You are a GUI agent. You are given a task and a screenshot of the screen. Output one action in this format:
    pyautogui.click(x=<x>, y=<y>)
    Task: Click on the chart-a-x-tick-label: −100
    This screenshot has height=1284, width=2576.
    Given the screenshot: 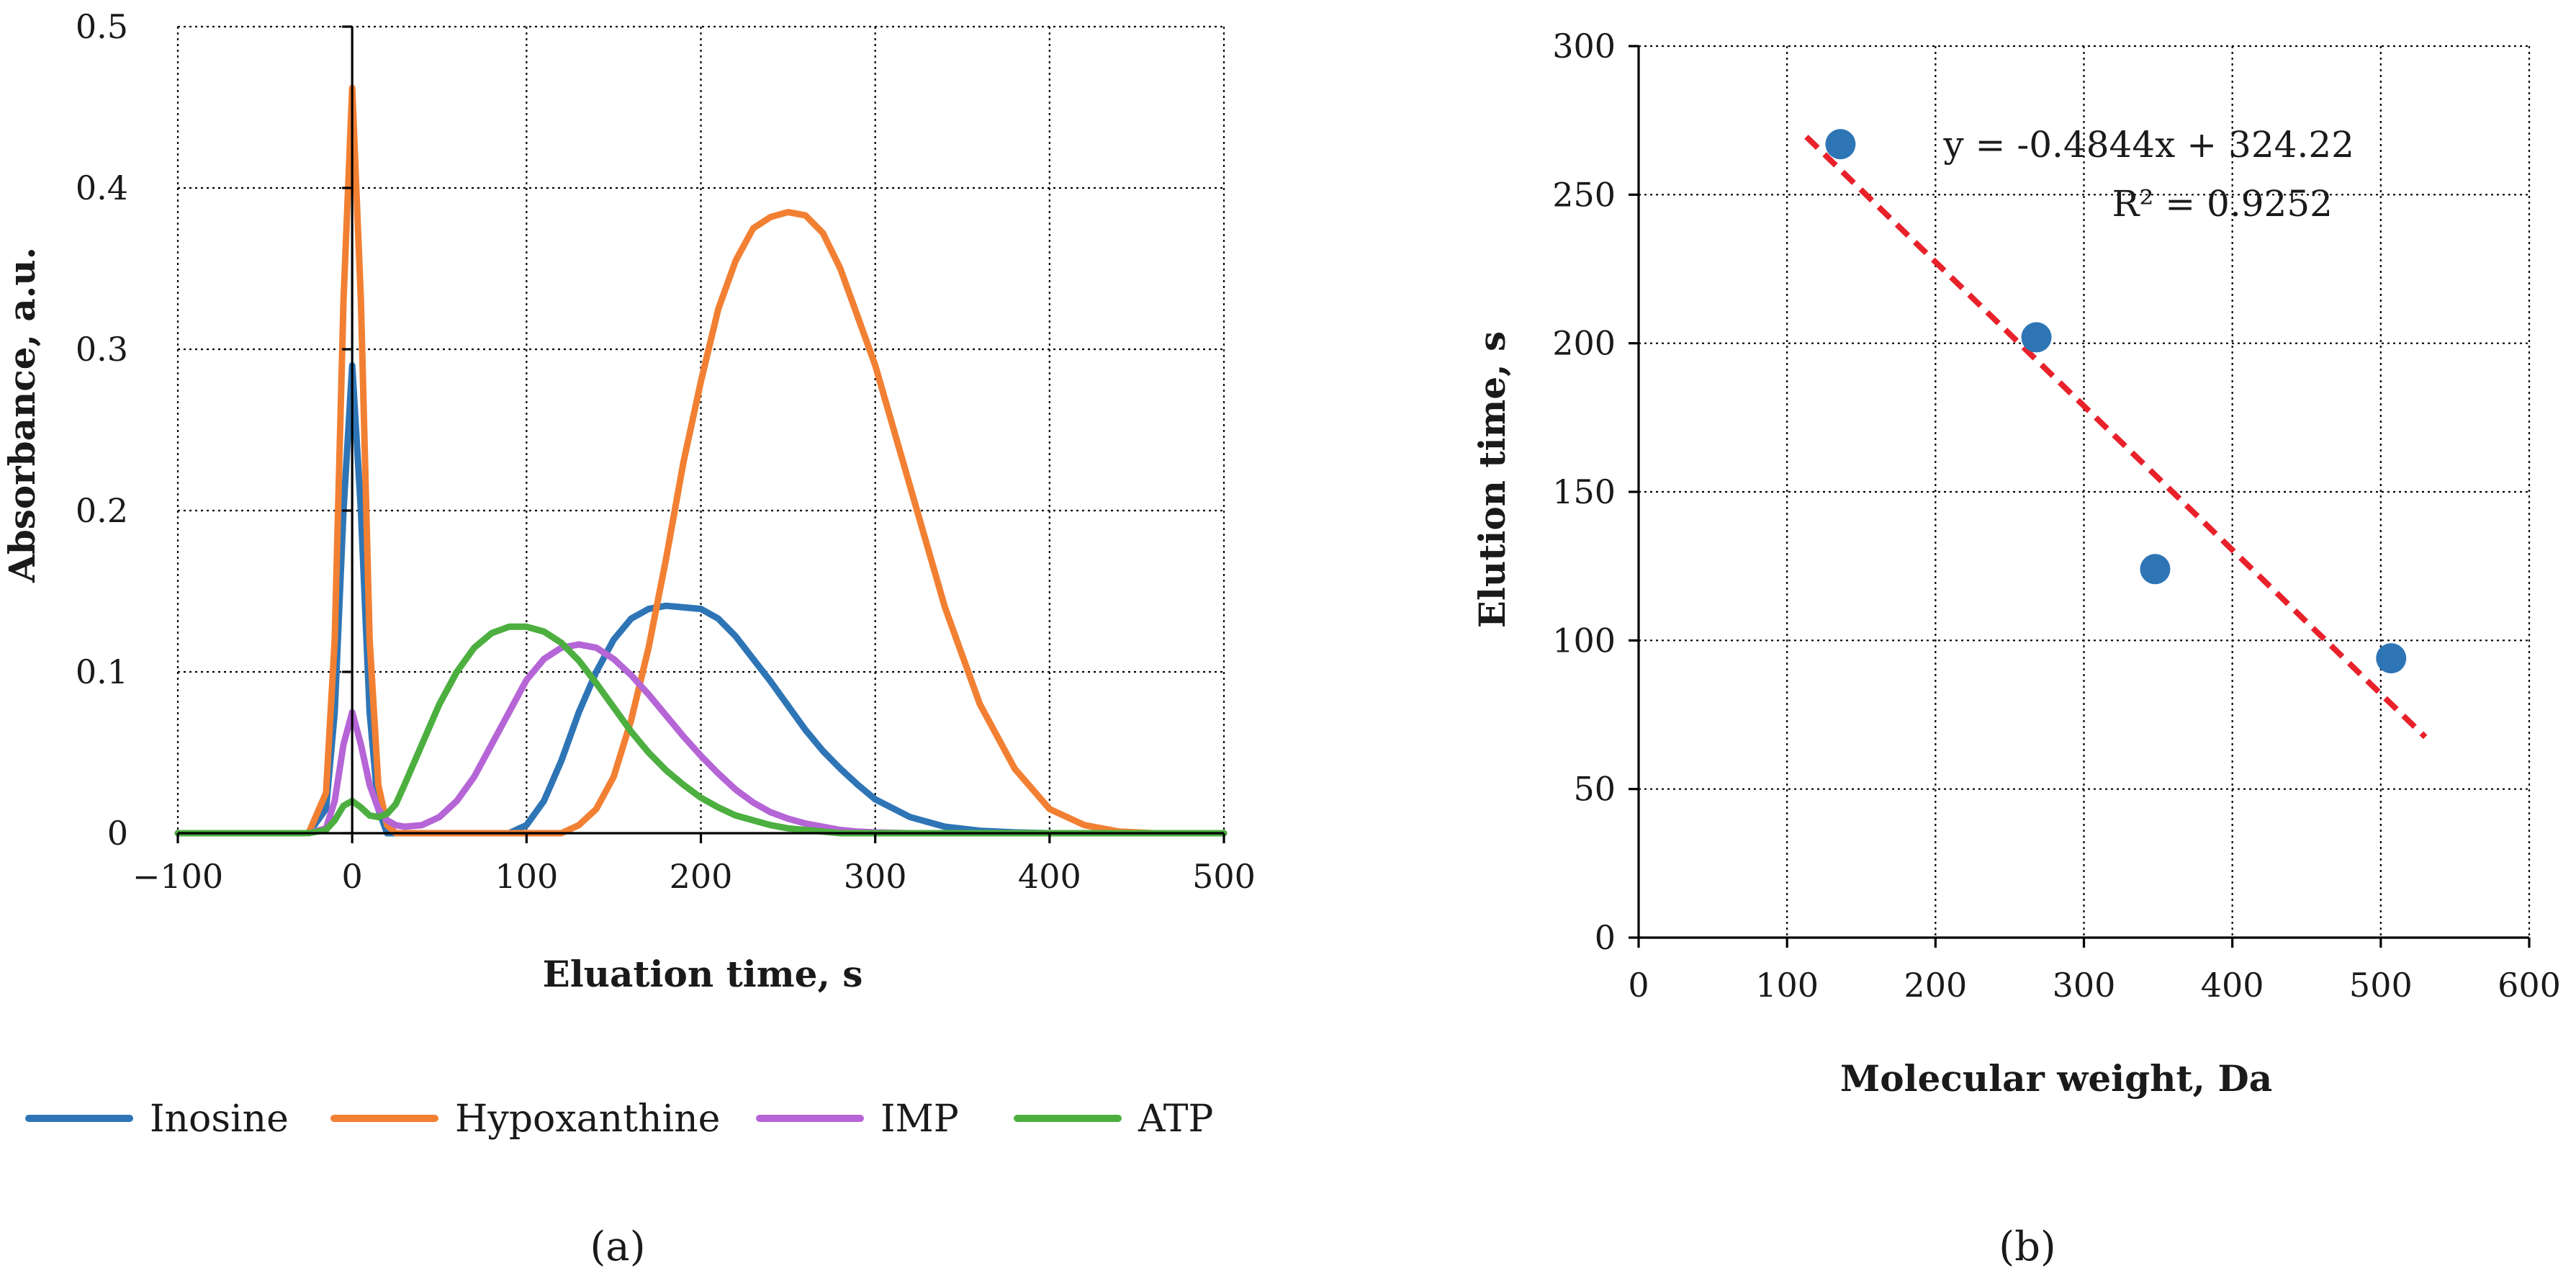 What is the action you would take?
    pyautogui.click(x=177, y=876)
    